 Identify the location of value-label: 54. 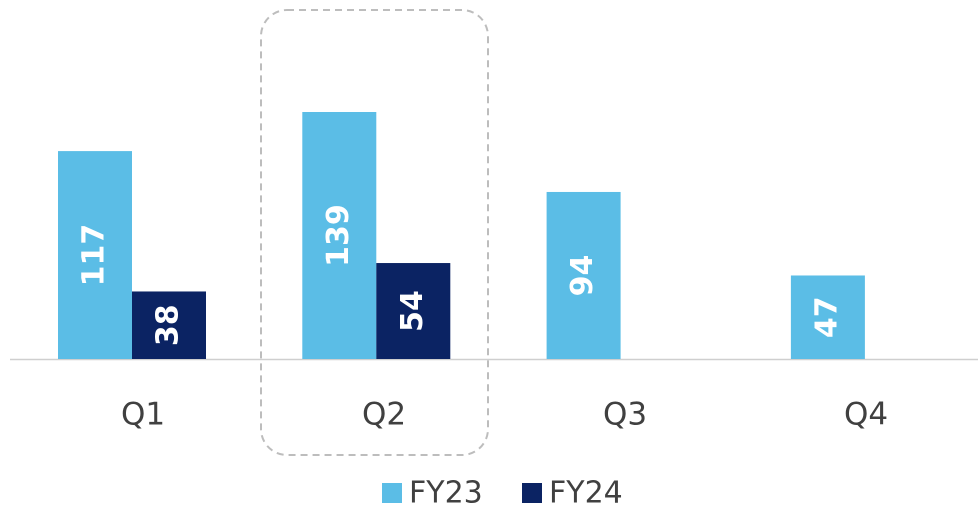
(412, 311).